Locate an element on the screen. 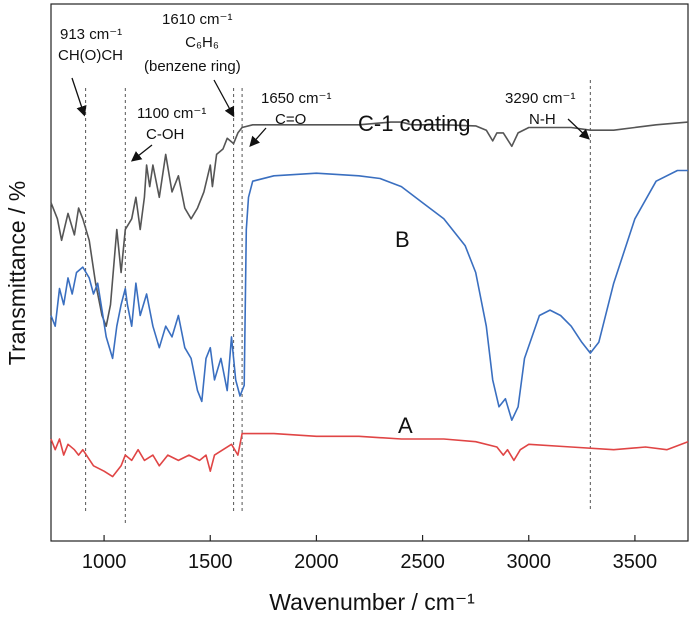  annotation-1650-group: C=O is located at coordinates (290, 119).